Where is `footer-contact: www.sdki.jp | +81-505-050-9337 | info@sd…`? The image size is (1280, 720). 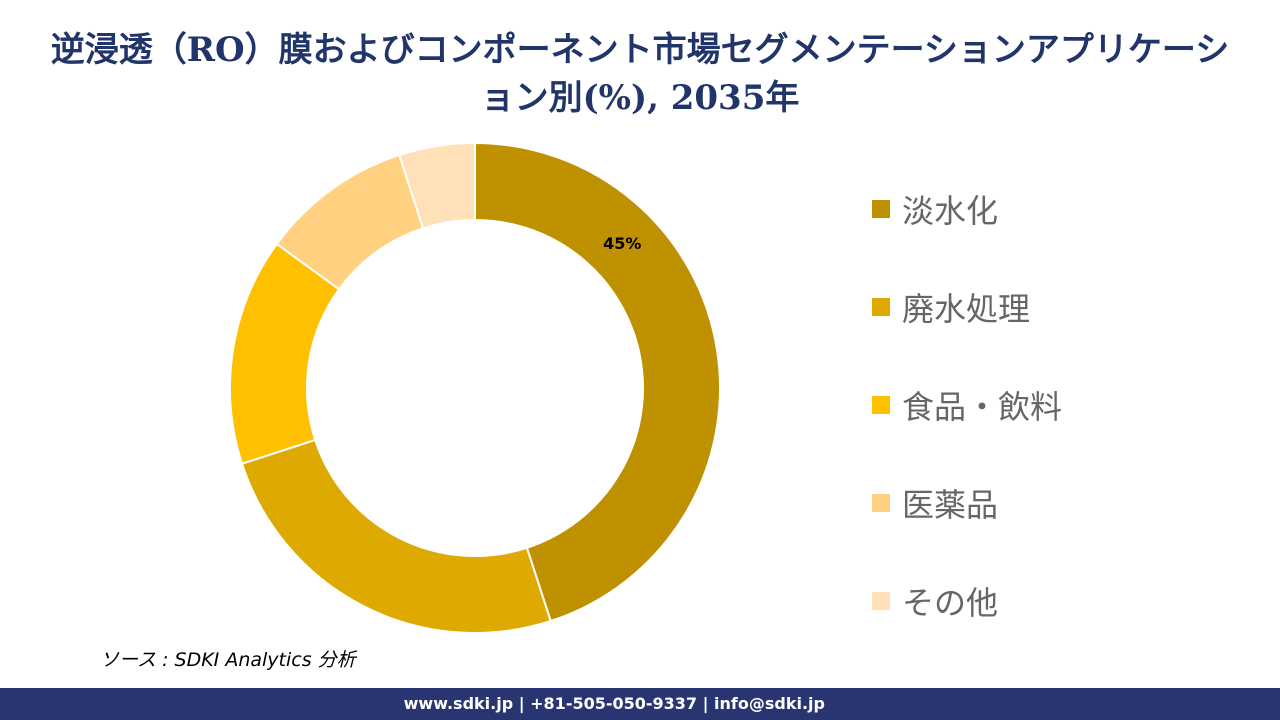 footer-contact: www.sdki.jp | +81-505-050-9337 | info@sd… is located at coordinates (614, 703).